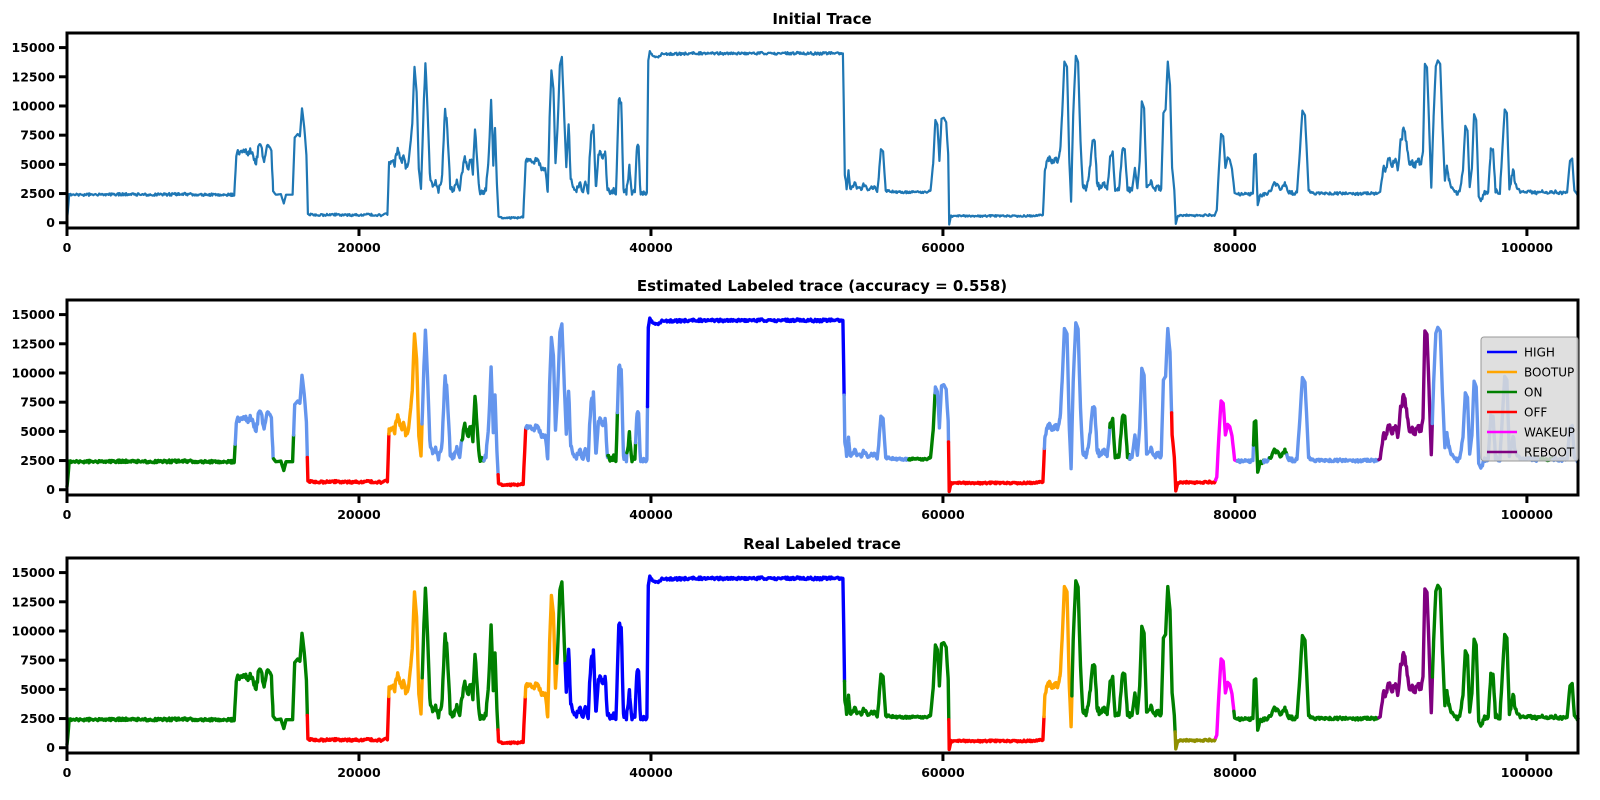 Image resolution: width=1600 pixels, height=800 pixels. Describe the element at coordinates (1535, 413) in the screenshot. I see `legend-label-off: OFF` at that location.